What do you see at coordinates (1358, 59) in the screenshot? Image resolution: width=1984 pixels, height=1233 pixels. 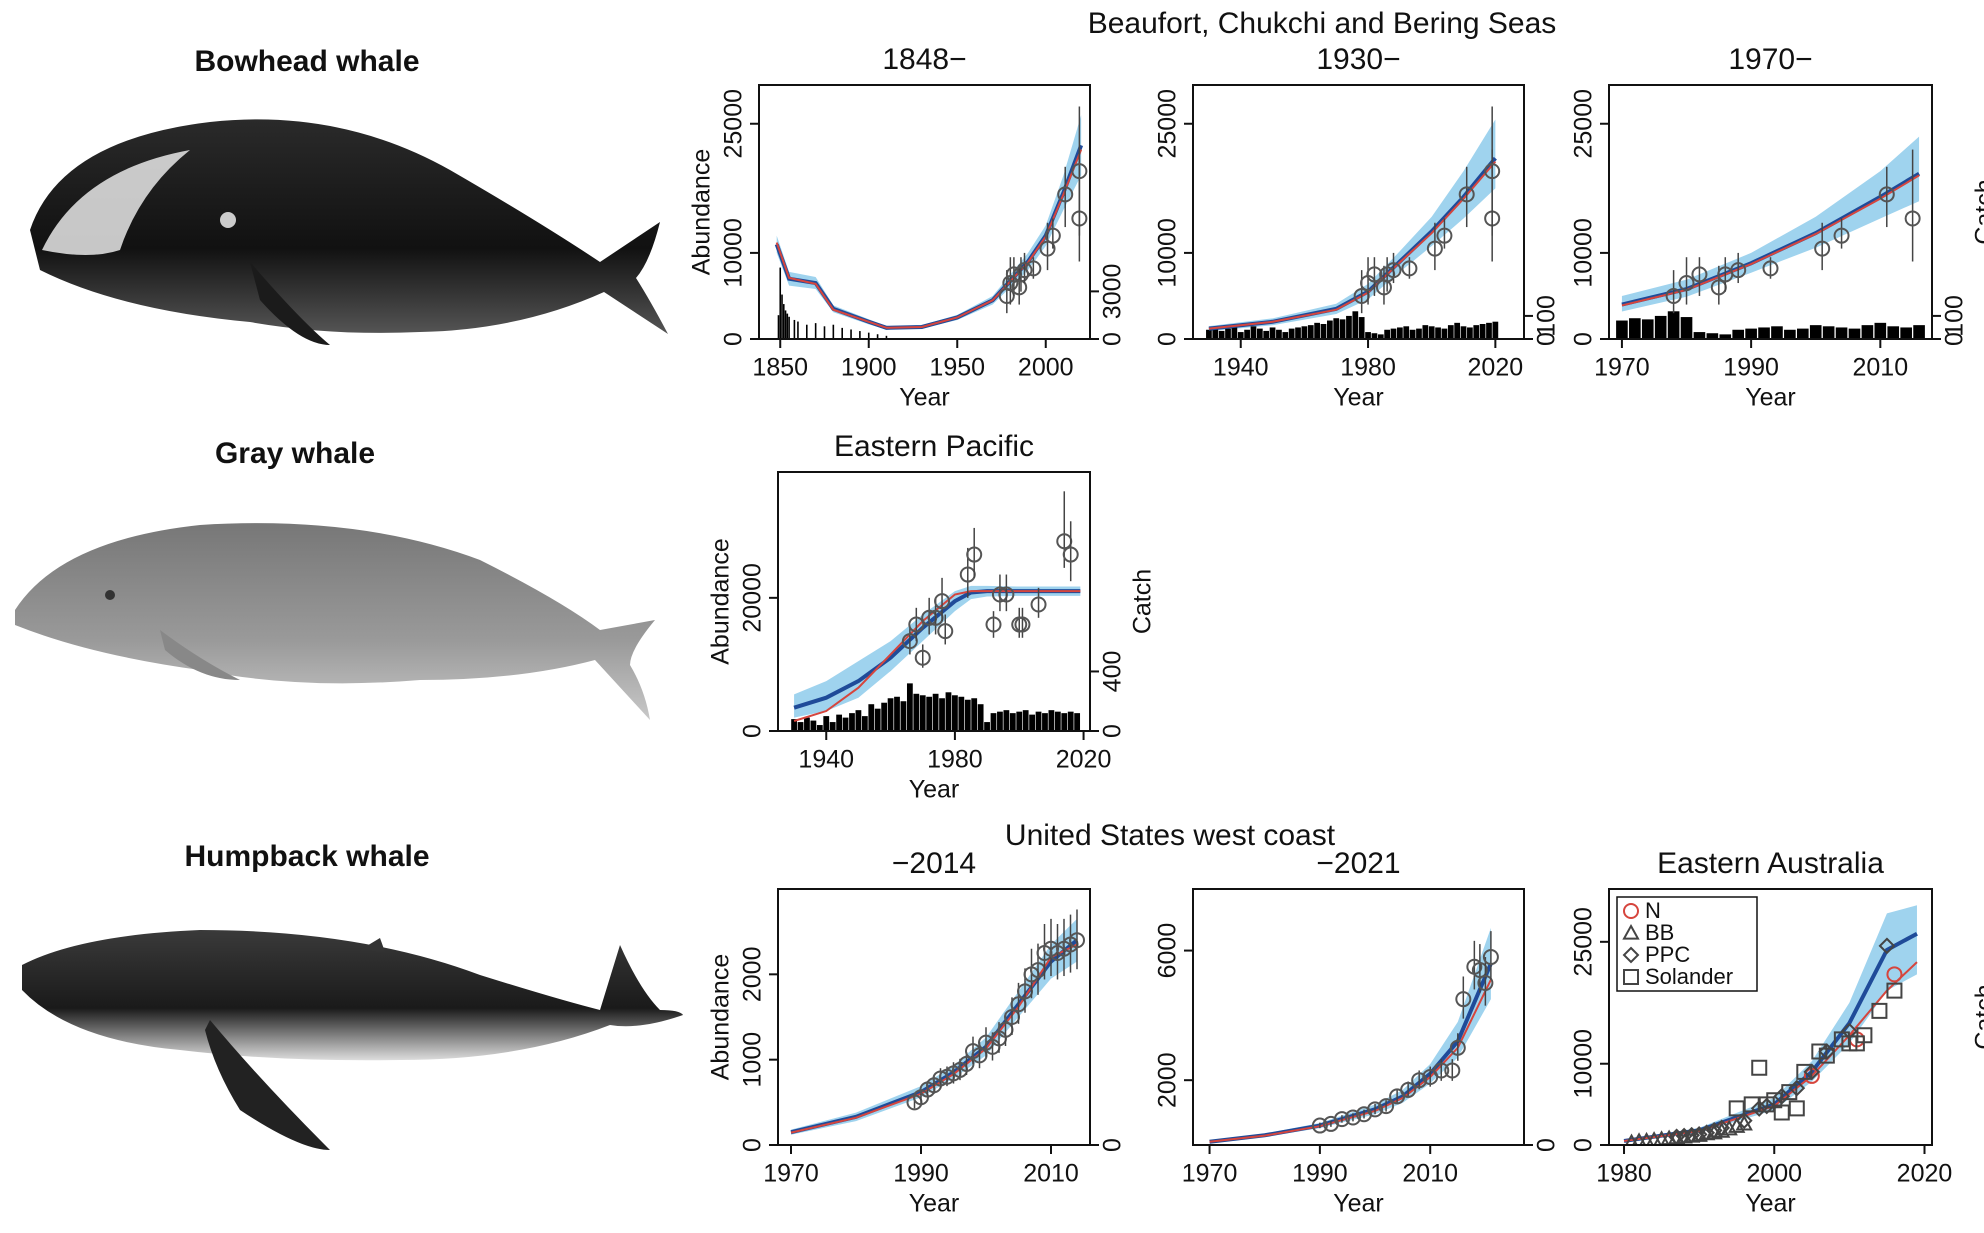 I see `panel-title: 1930−` at bounding box center [1358, 59].